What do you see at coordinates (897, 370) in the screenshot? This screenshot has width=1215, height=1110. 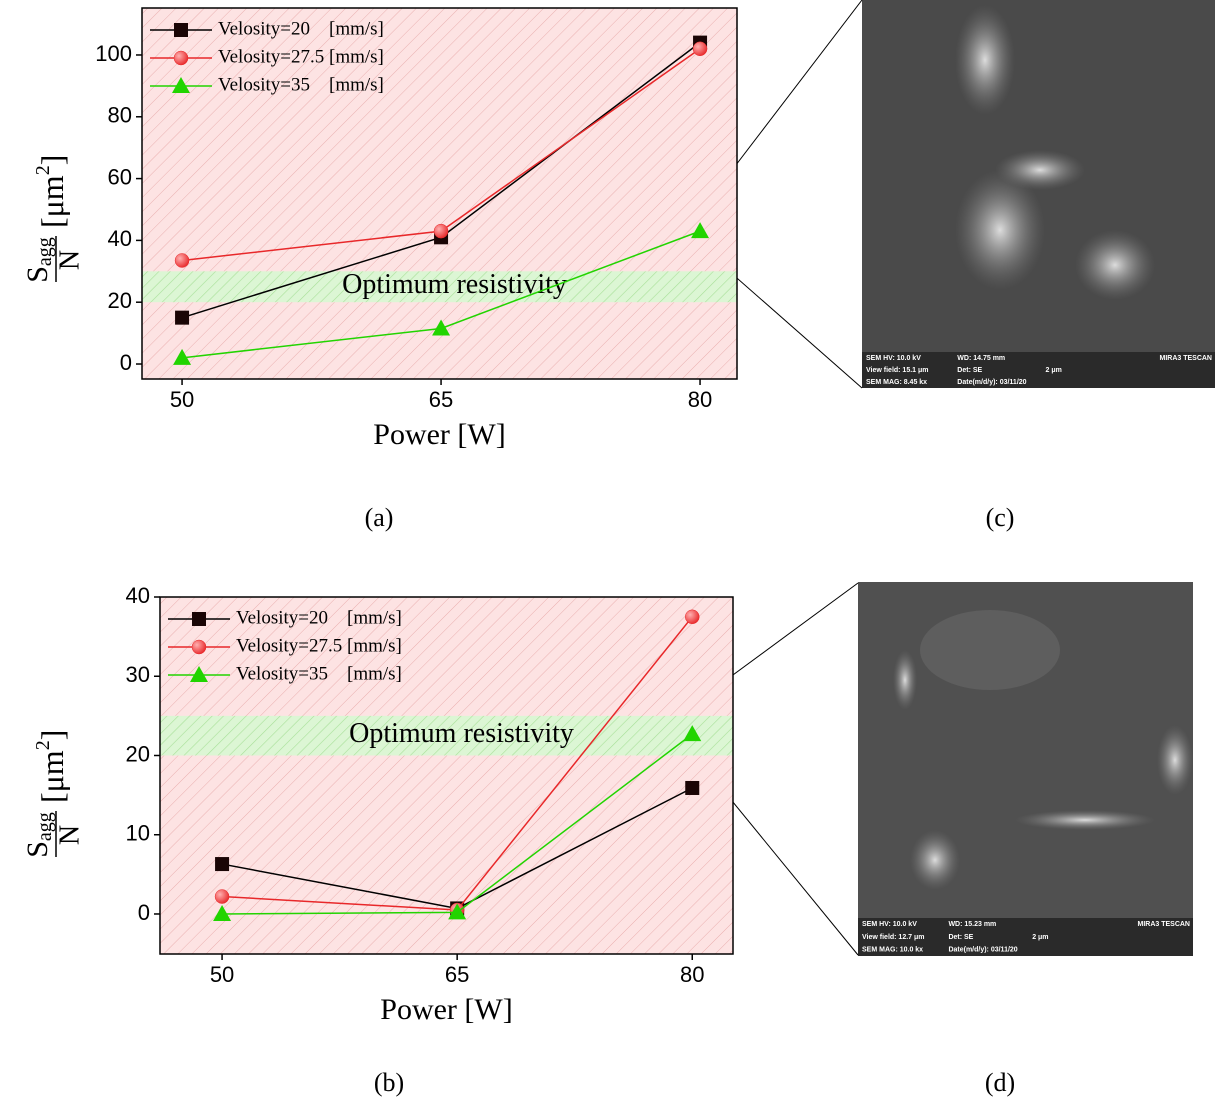 I see `sem-info-text: View field: 15.1 μm` at bounding box center [897, 370].